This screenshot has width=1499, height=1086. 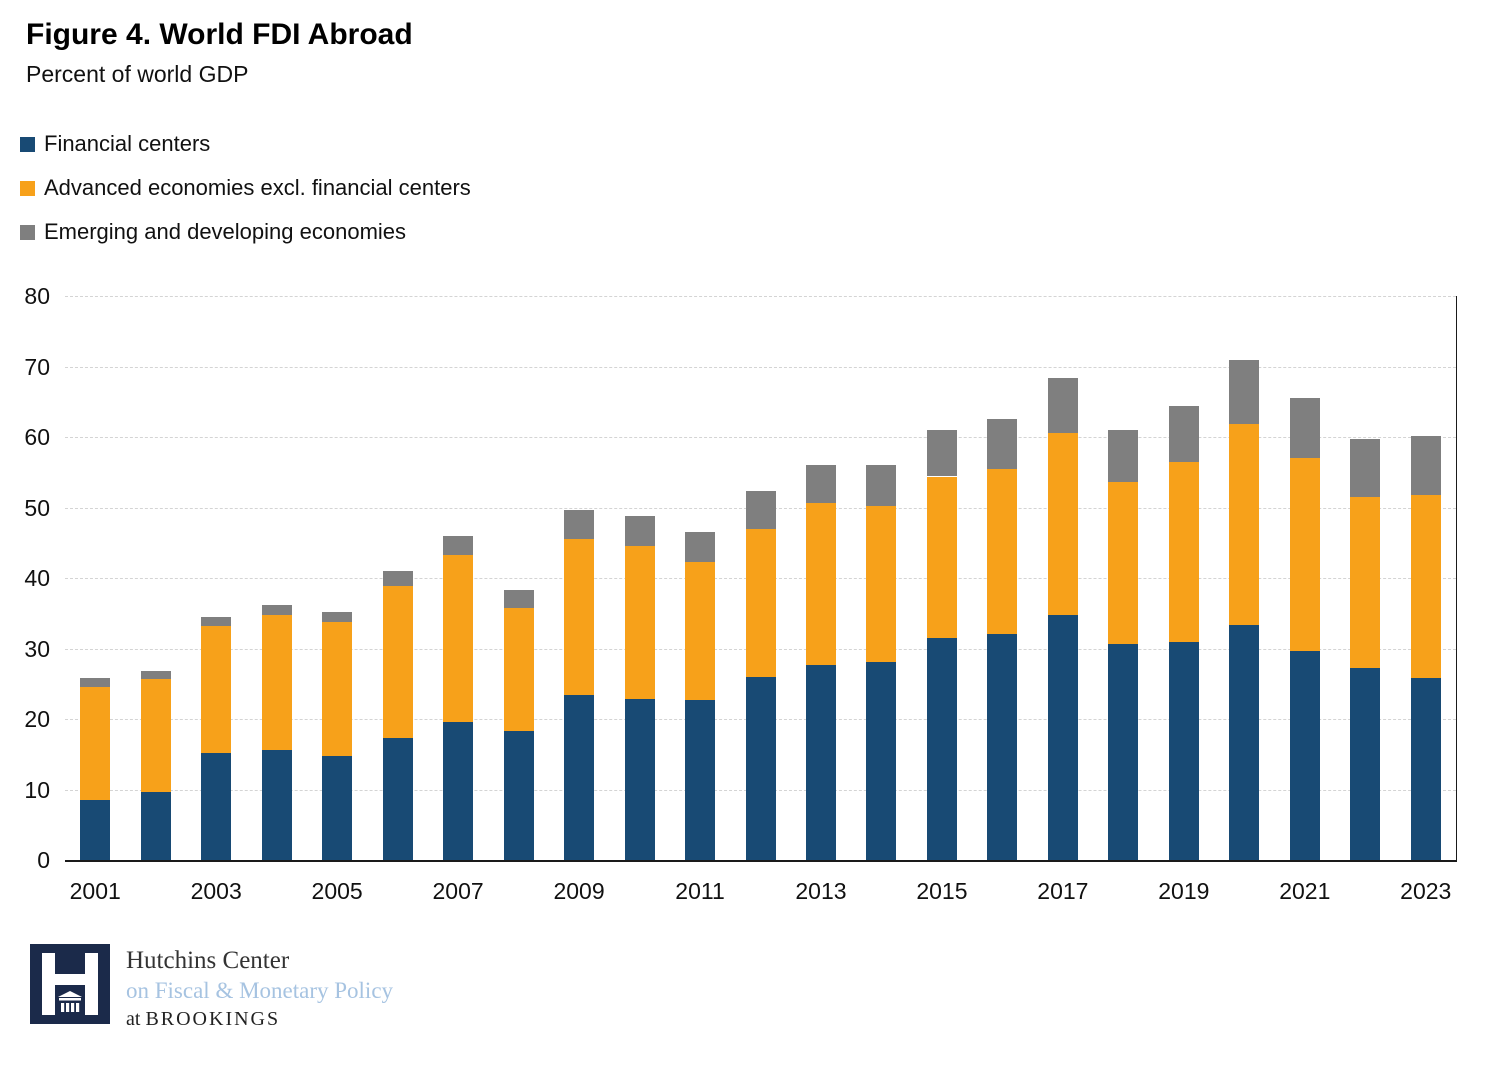 I want to click on bar-2023-financial-centers, so click(x=1425, y=769).